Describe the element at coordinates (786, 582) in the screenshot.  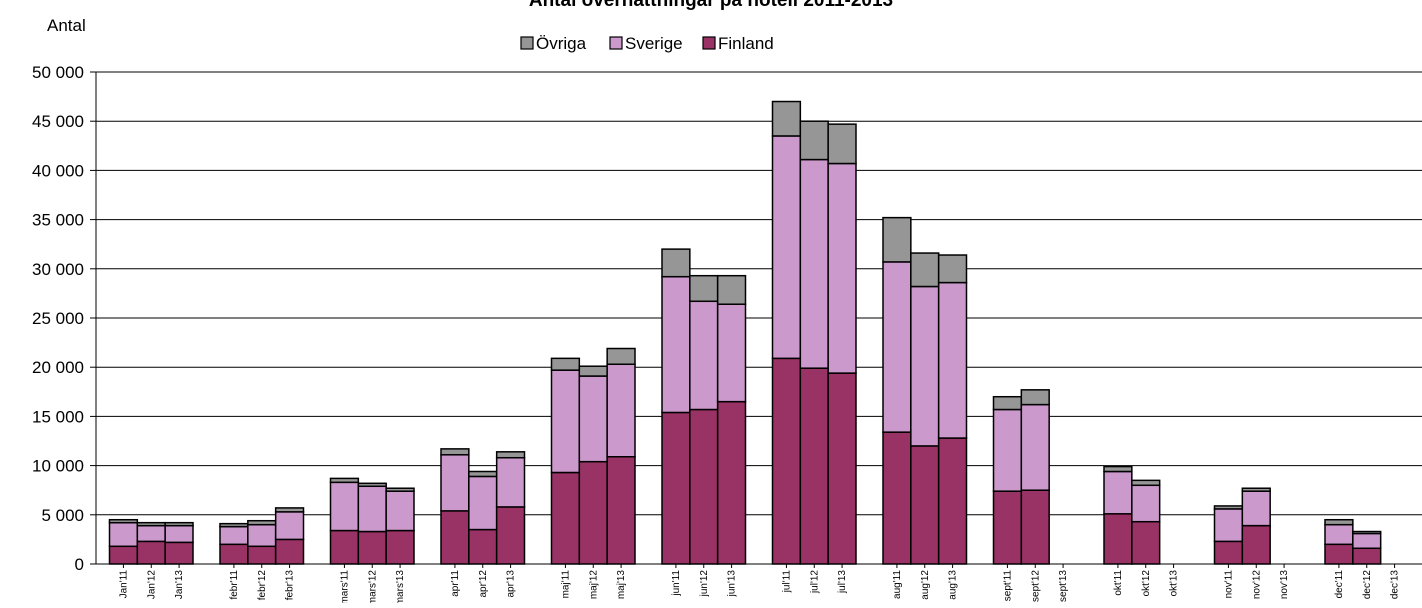
I see `x-tick-label: jul'11` at that location.